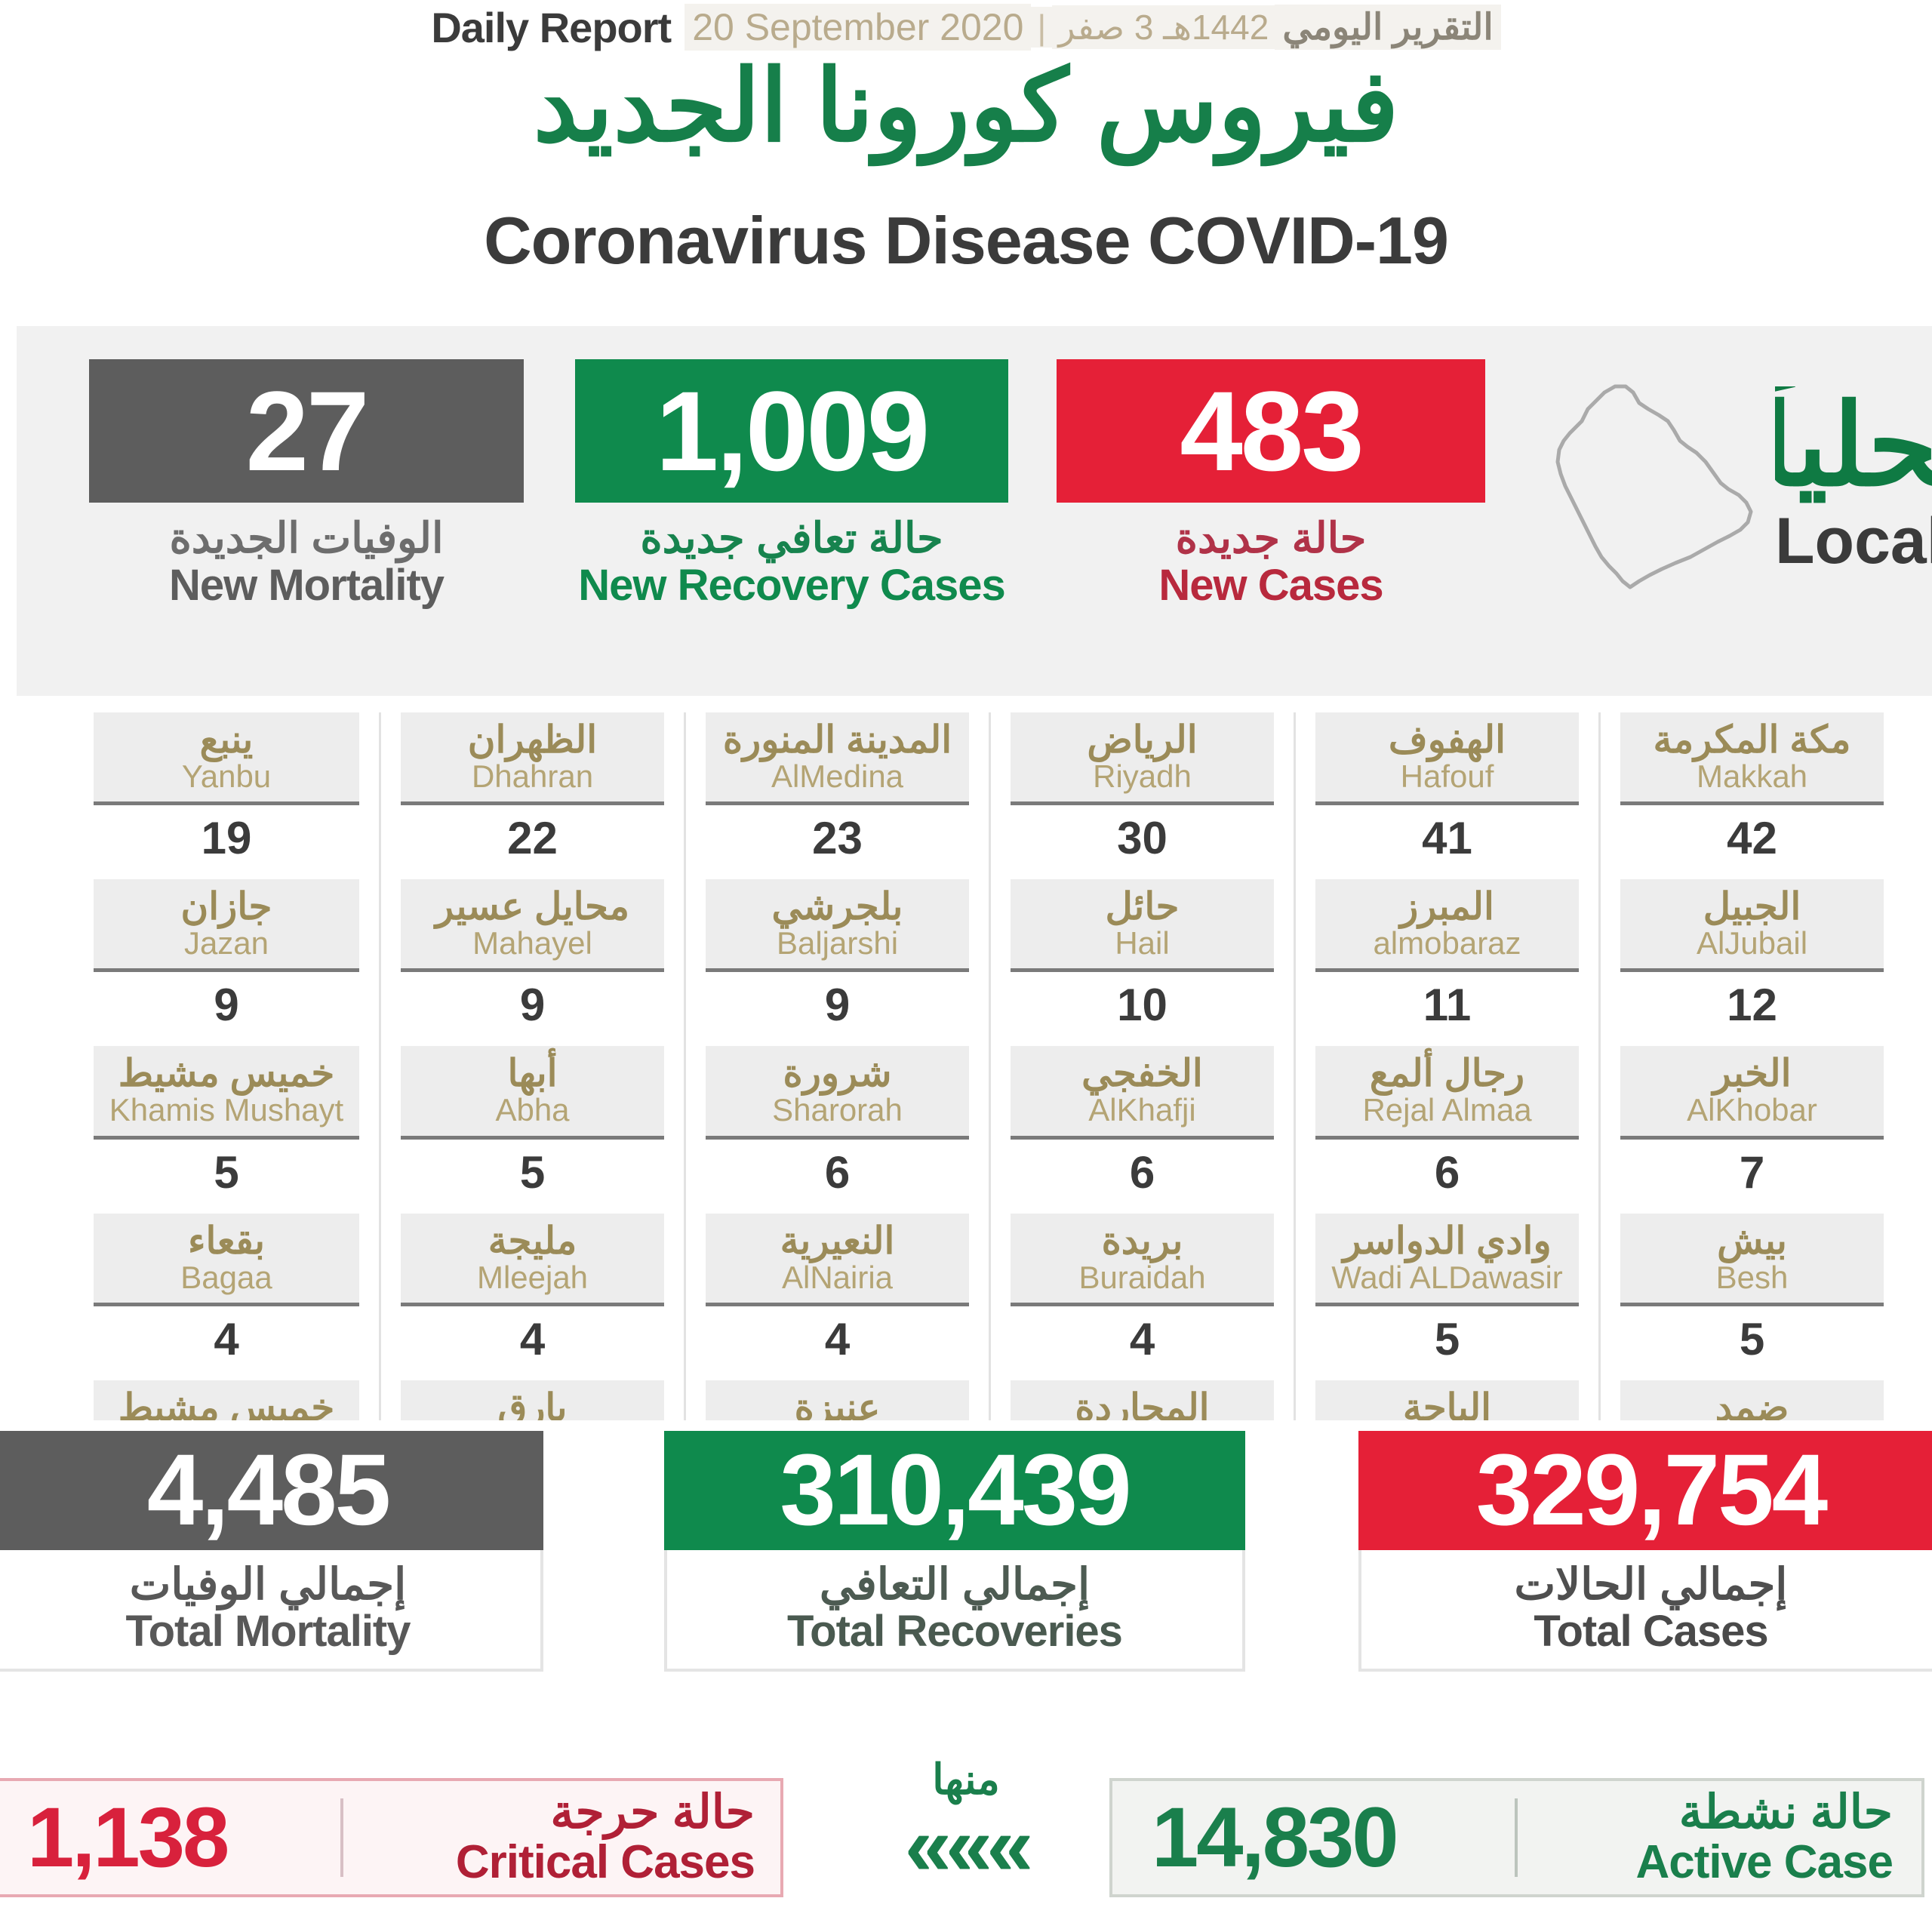 The image size is (1932, 1932). I want to click on city-name-en: Buraidah, so click(1142, 1277).